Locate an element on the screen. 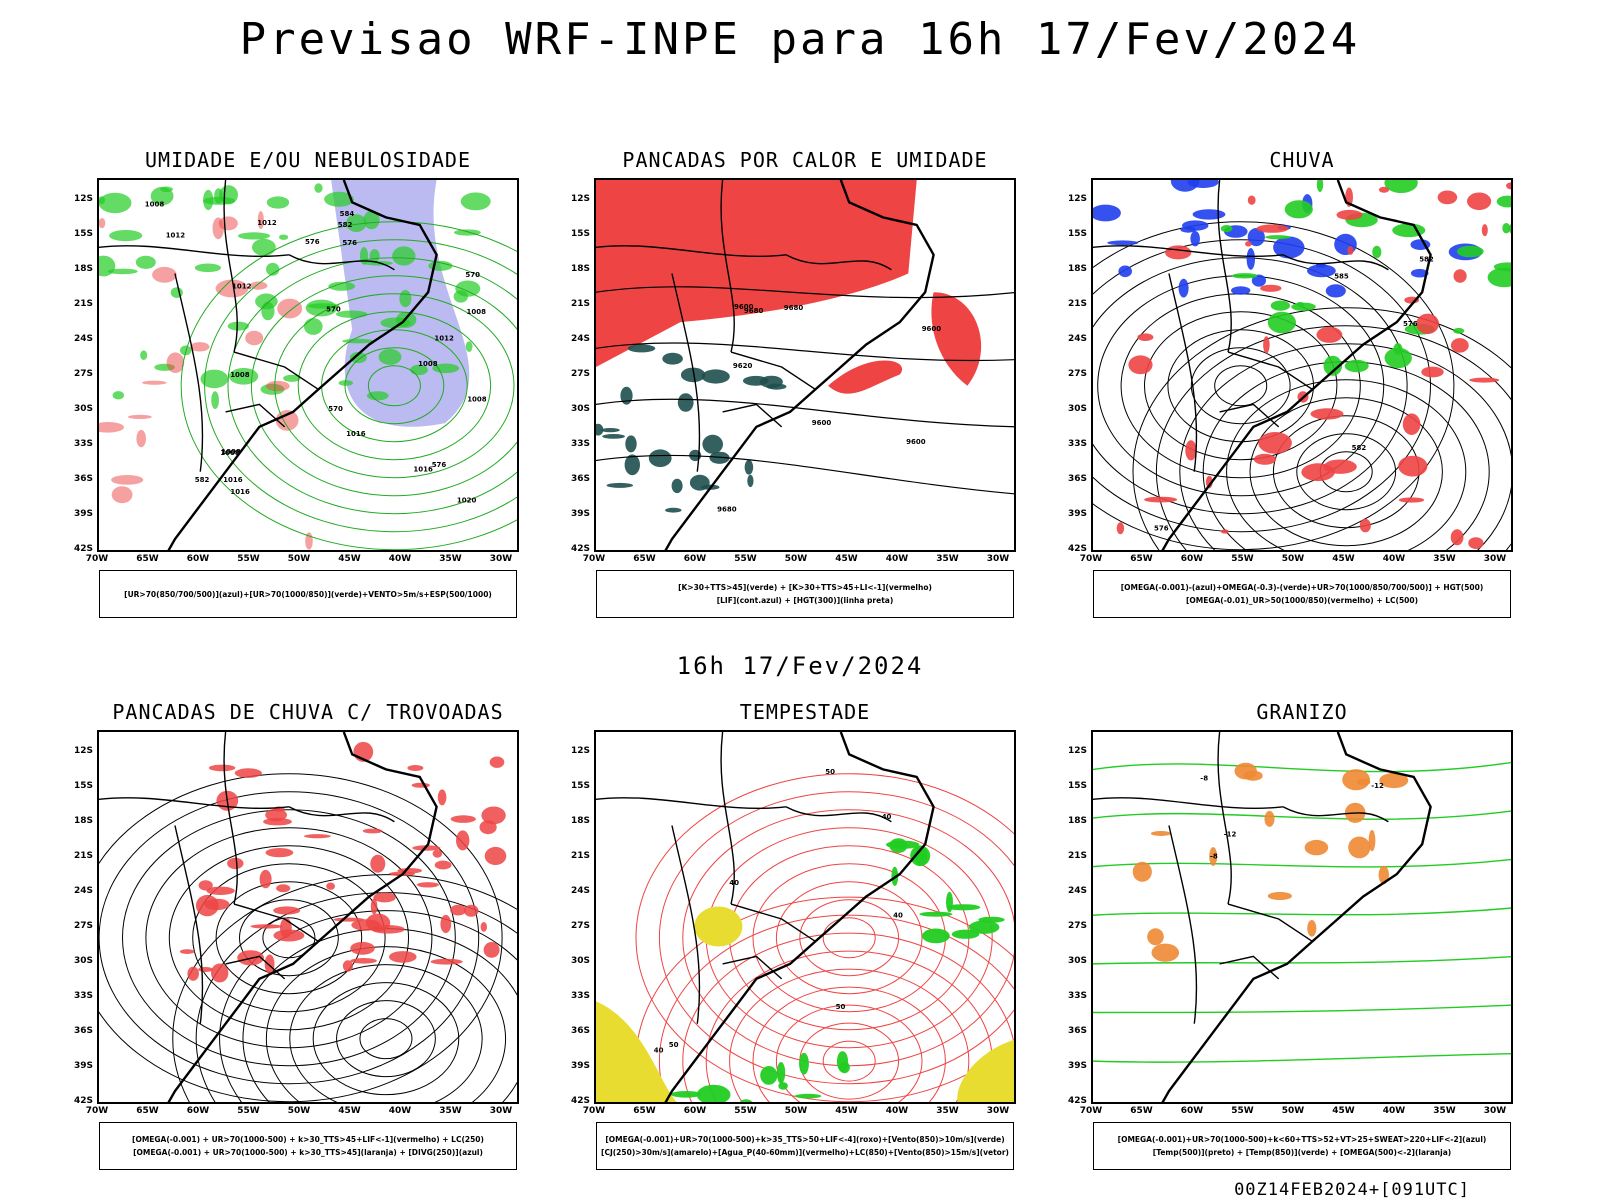 The width and height of the screenshot is (1600, 1200). latitude-label: 24S is located at coordinates (1077, 339).